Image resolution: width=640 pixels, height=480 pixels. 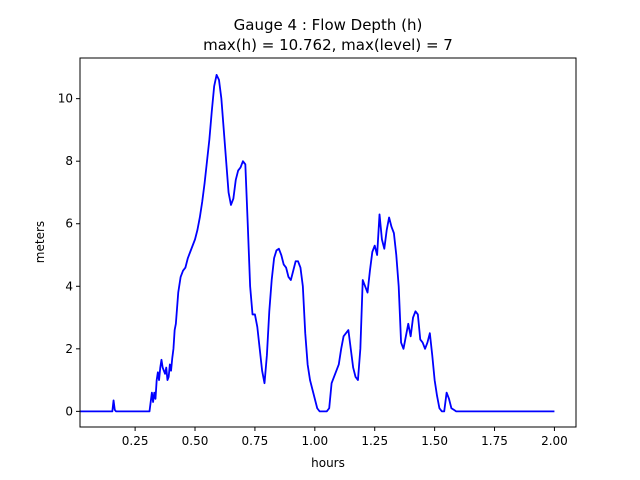 I want to click on y-axis-label: meters, so click(x=40, y=242).